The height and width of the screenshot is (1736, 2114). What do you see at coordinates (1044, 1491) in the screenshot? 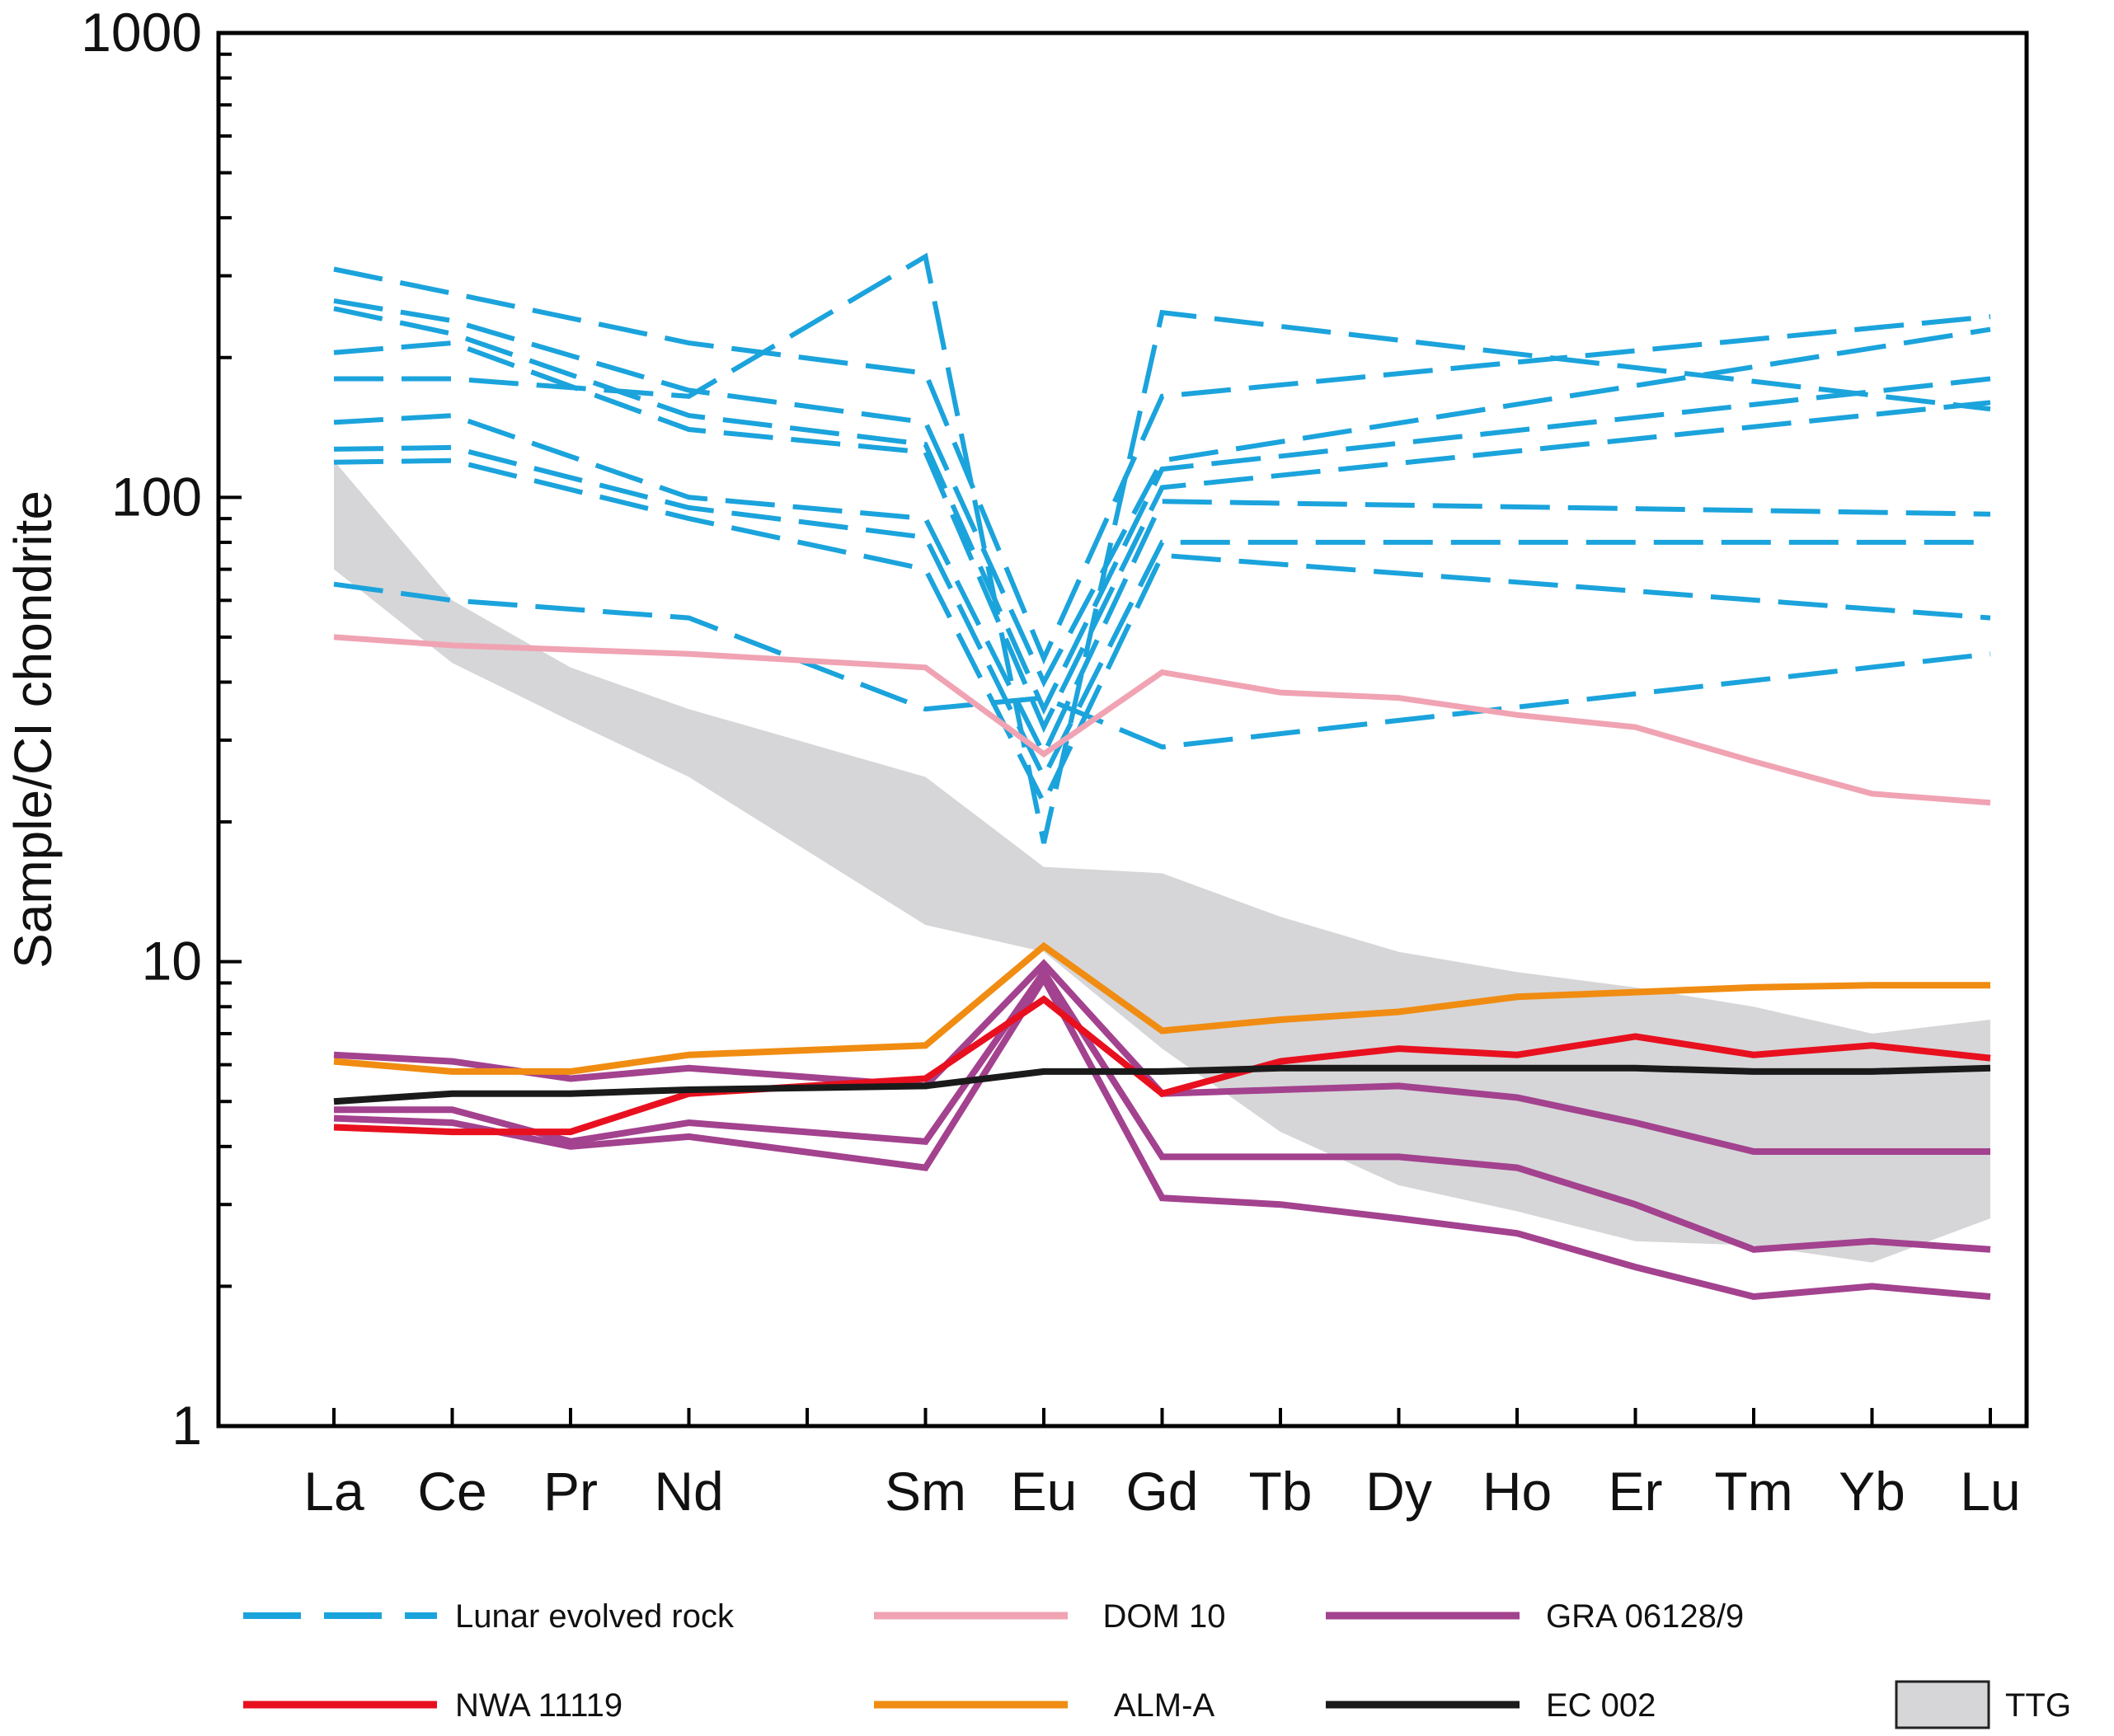
I see `x-tick-label: Eu` at bounding box center [1044, 1491].